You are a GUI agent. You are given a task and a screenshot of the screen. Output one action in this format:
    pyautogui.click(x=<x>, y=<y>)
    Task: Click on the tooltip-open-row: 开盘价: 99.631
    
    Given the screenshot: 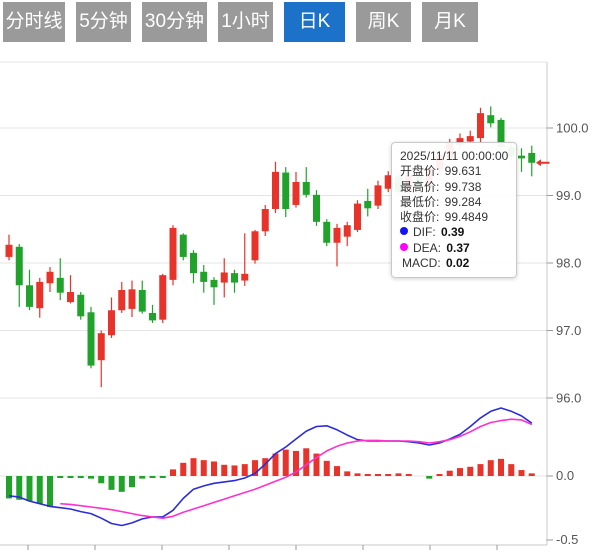 What is the action you would take?
    pyautogui.click(x=454, y=171)
    